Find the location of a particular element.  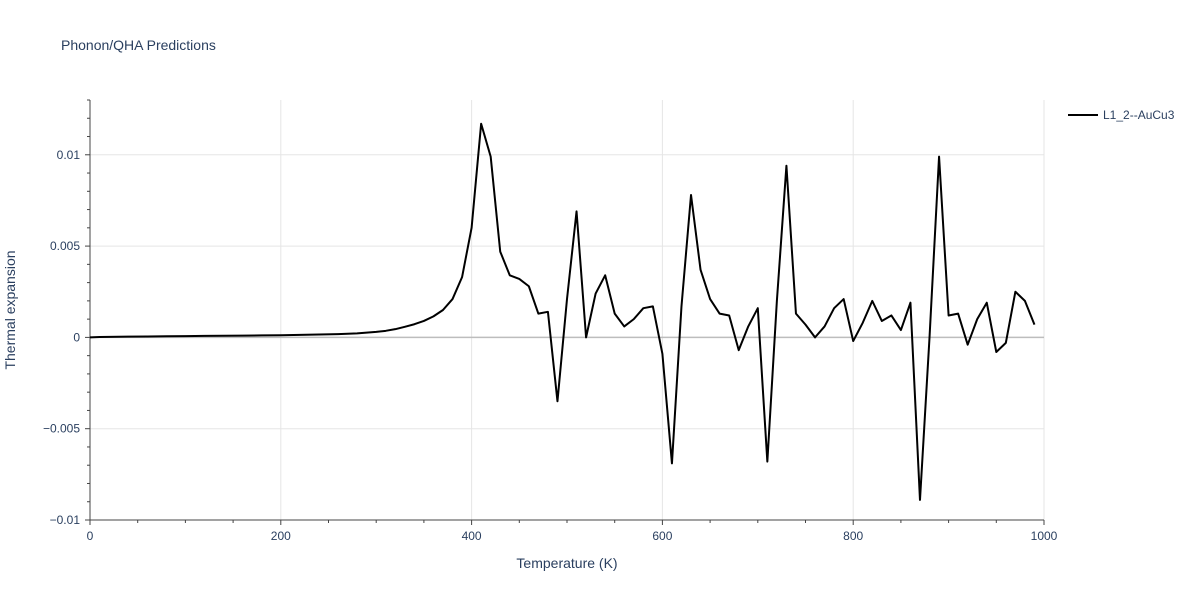

legend-label: L1_2--AuCu3 is located at coordinates (1139, 115).